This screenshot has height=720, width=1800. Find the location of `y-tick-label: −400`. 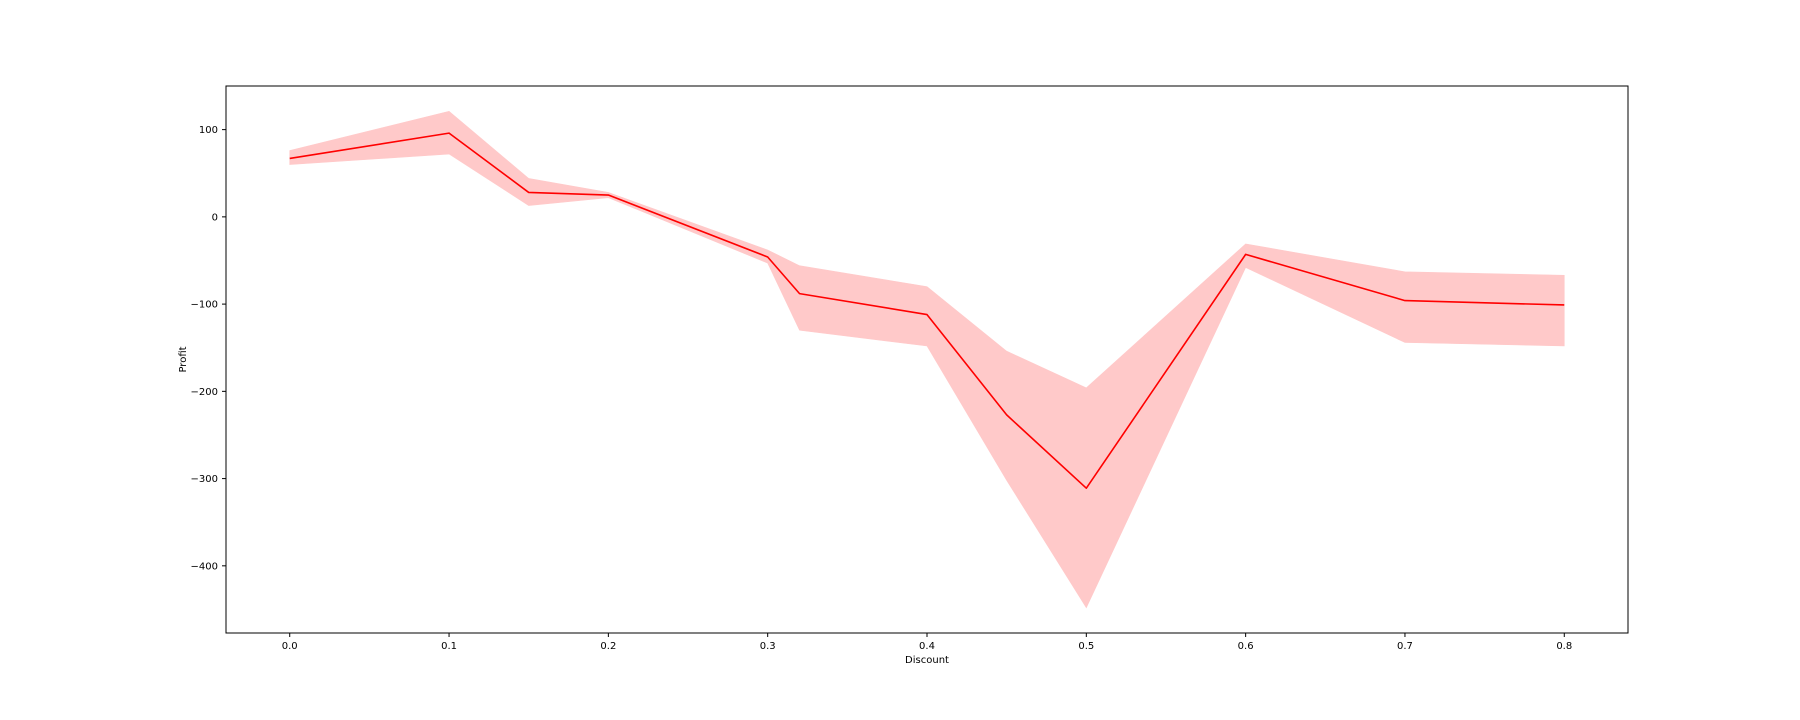

y-tick-label: −400 is located at coordinates (204, 566).